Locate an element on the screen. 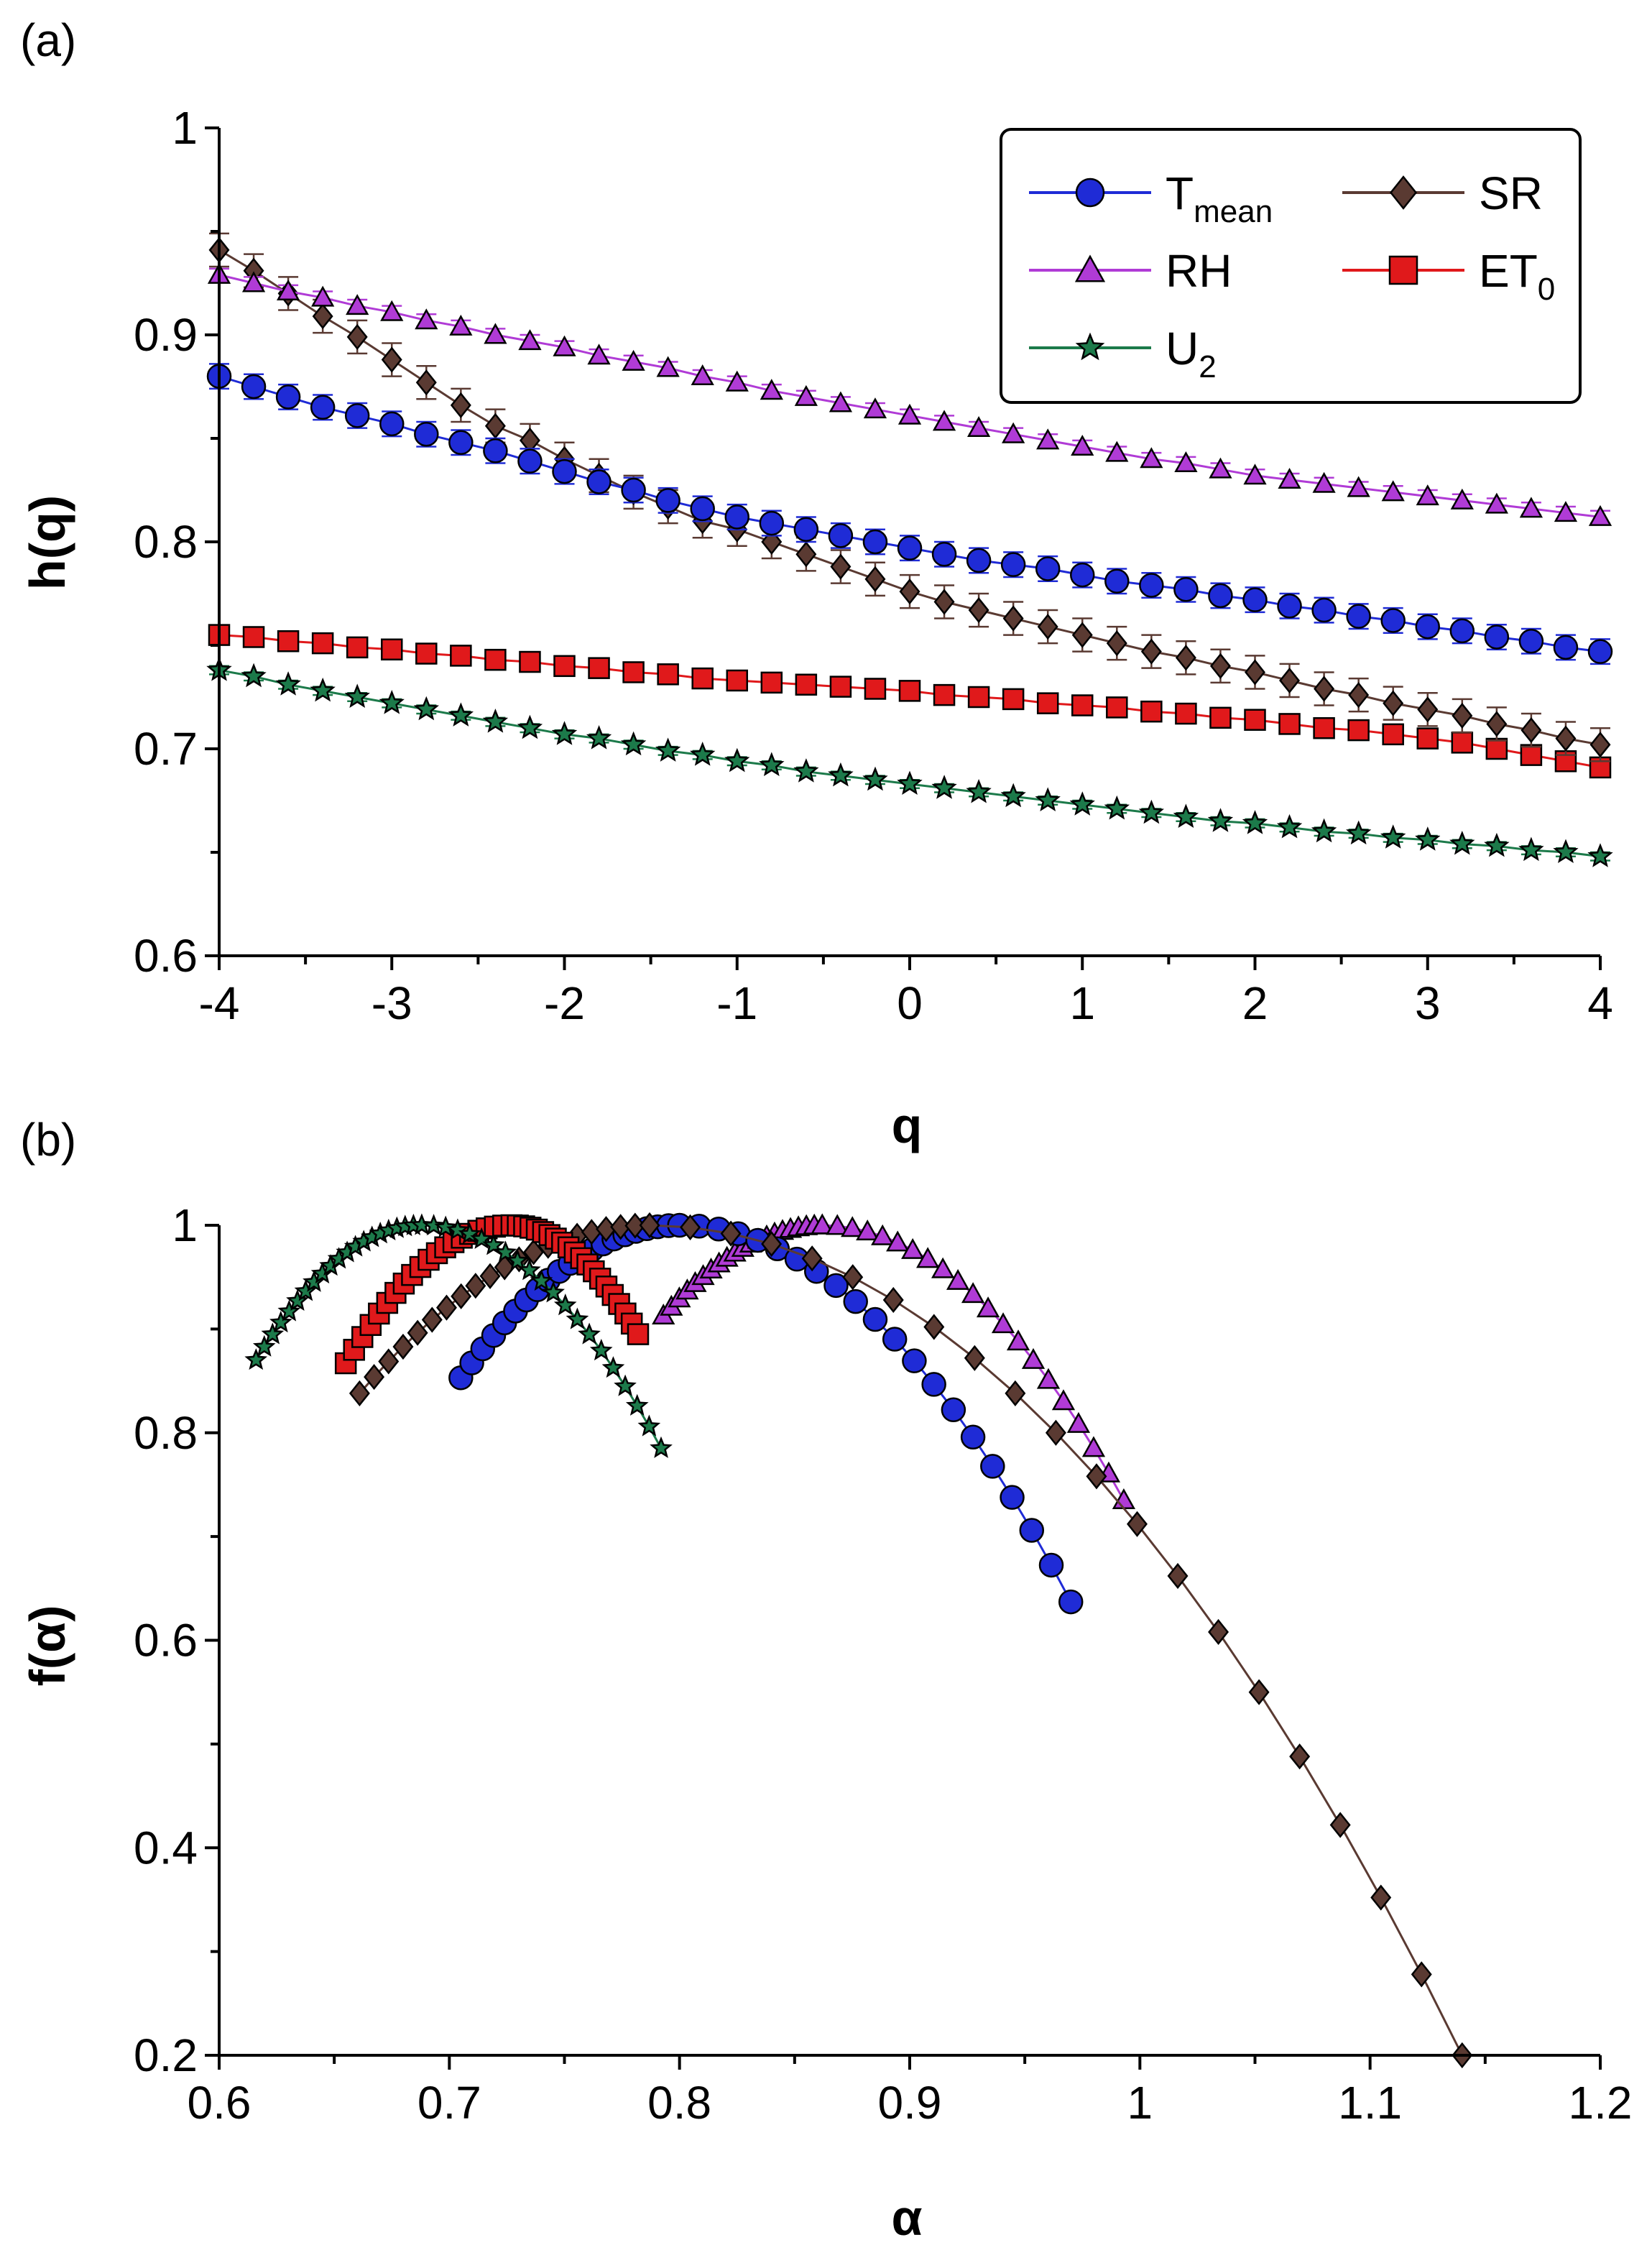  panel-b-x-tick-label: 1.1 is located at coordinates (1370, 2103).